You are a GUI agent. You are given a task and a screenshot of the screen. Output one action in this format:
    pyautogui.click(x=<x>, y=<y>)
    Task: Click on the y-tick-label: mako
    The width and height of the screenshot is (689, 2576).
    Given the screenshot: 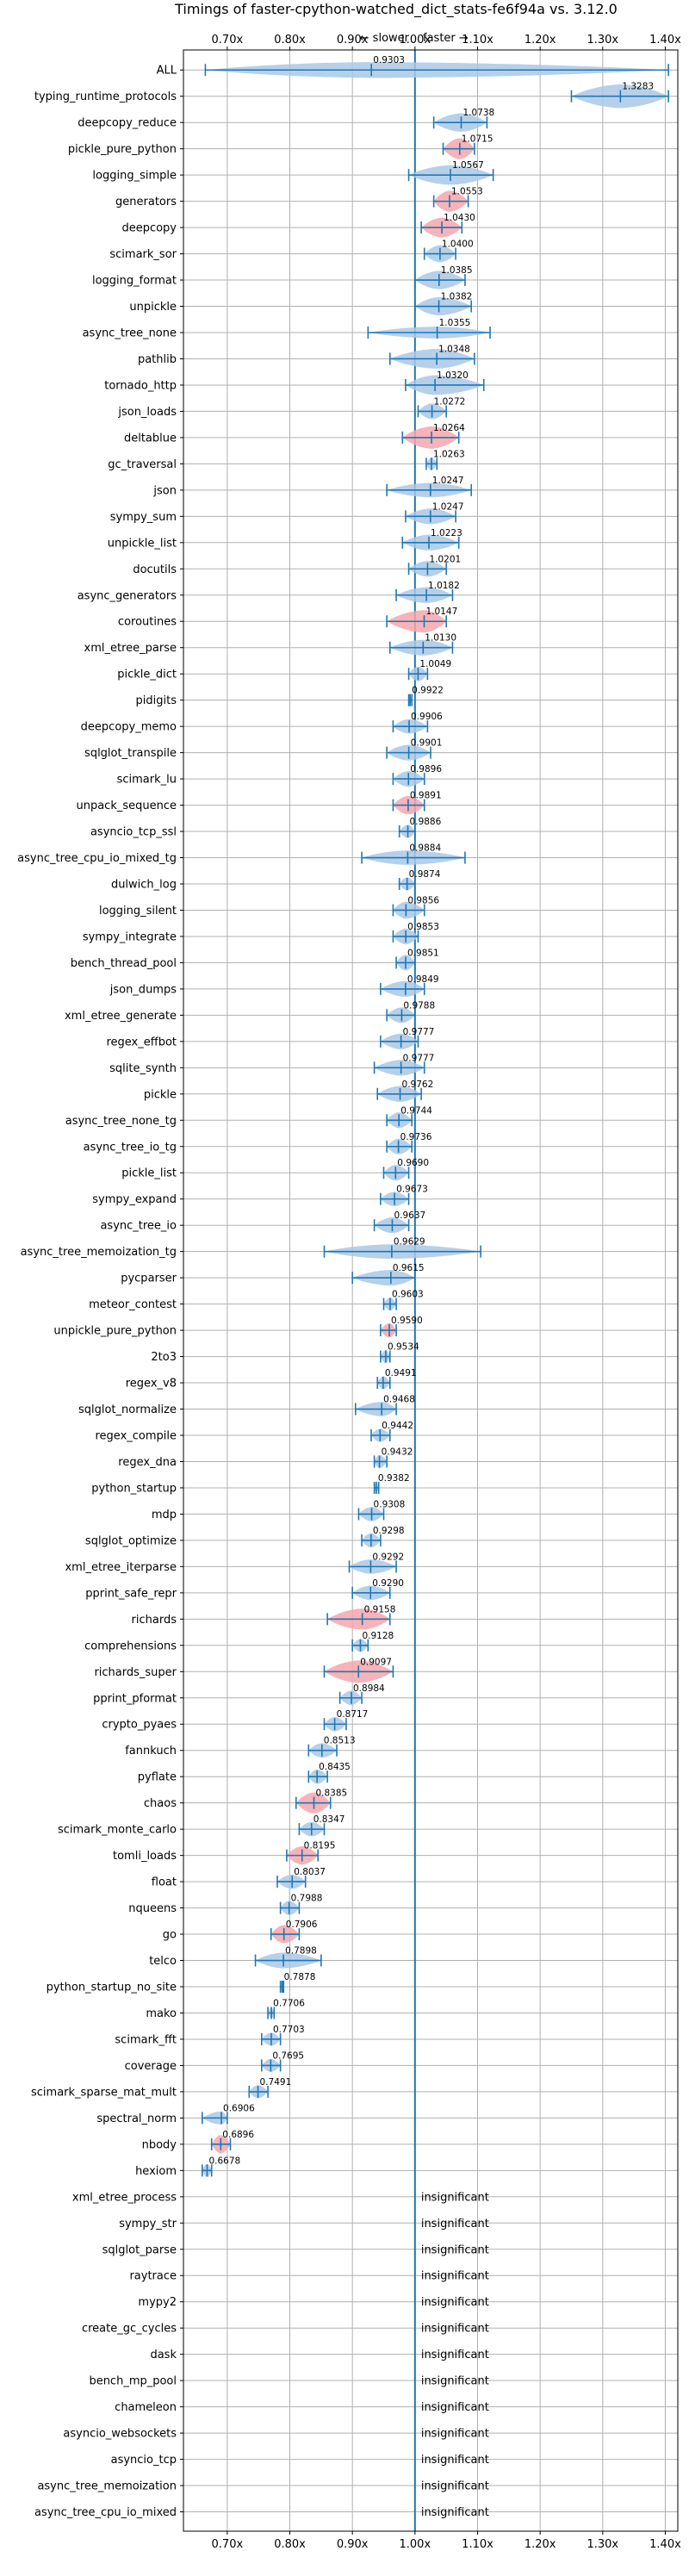 What is the action you would take?
    pyautogui.click(x=161, y=2014)
    